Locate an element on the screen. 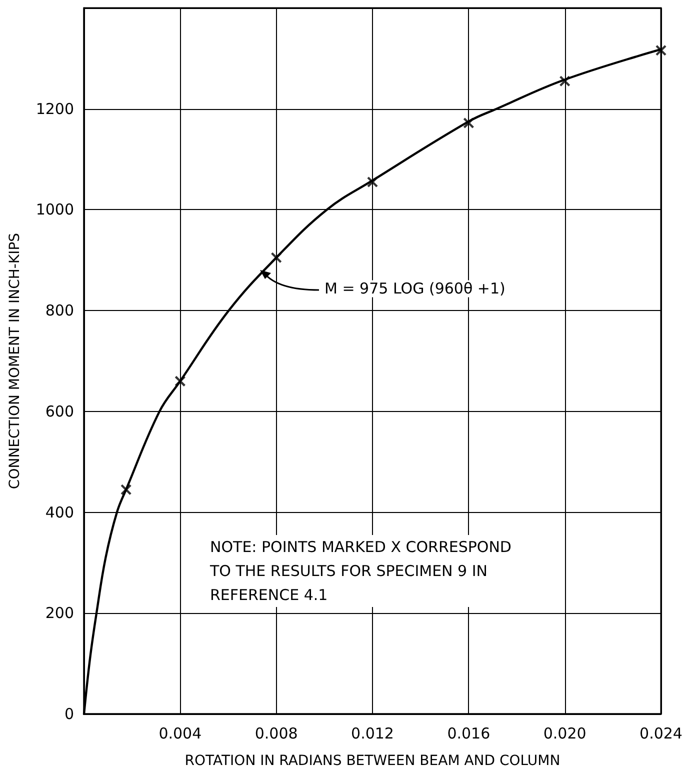 This screenshot has width=689, height=774. y-tick-label: 0 is located at coordinates (69, 714).